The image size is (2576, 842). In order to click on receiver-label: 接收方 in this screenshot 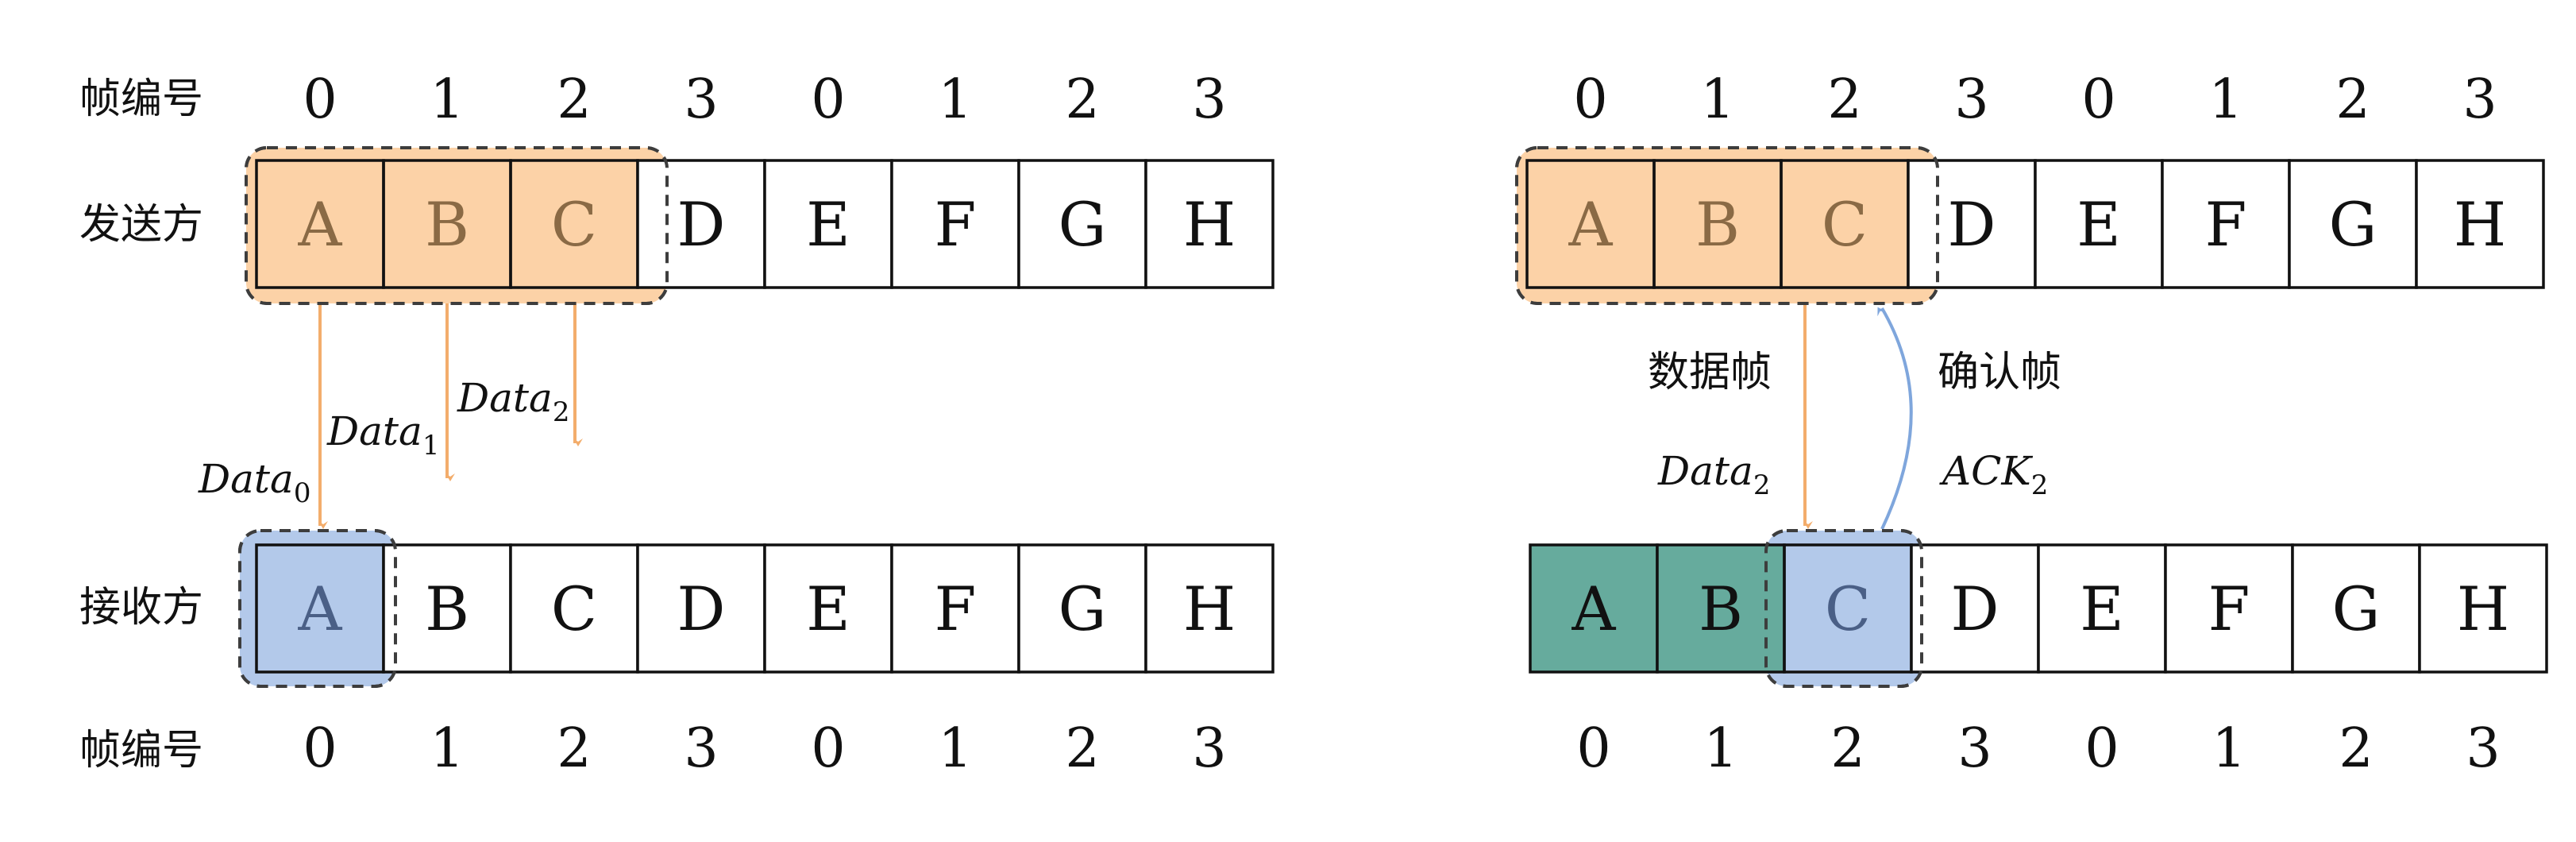, I will do `click(141, 608)`.